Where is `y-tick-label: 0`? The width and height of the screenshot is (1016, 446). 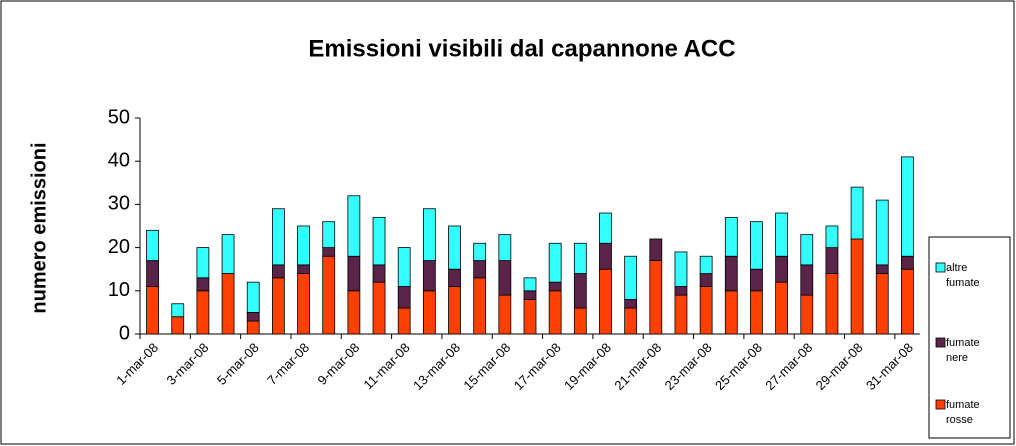 y-tick-label: 0 is located at coordinates (124, 333).